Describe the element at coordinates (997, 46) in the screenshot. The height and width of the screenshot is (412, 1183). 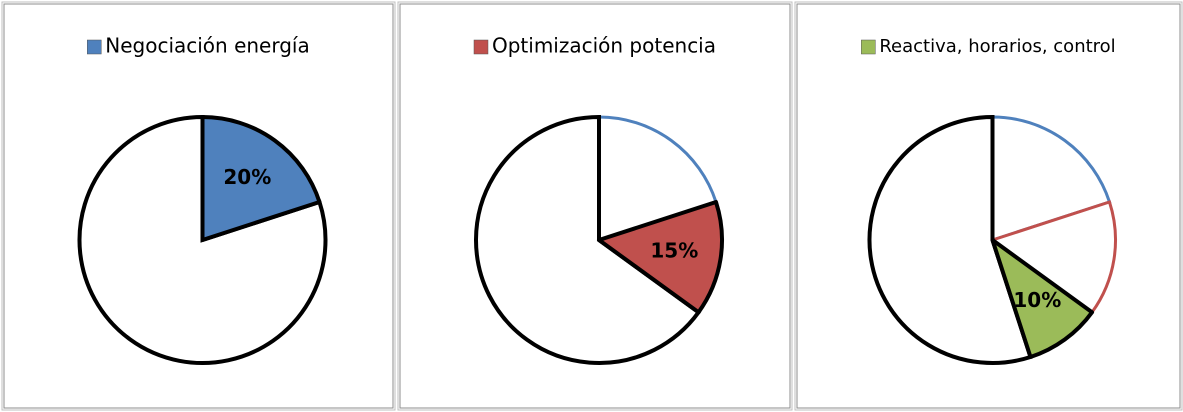
I see `legend-label: Reactiva, horarios, control` at that location.